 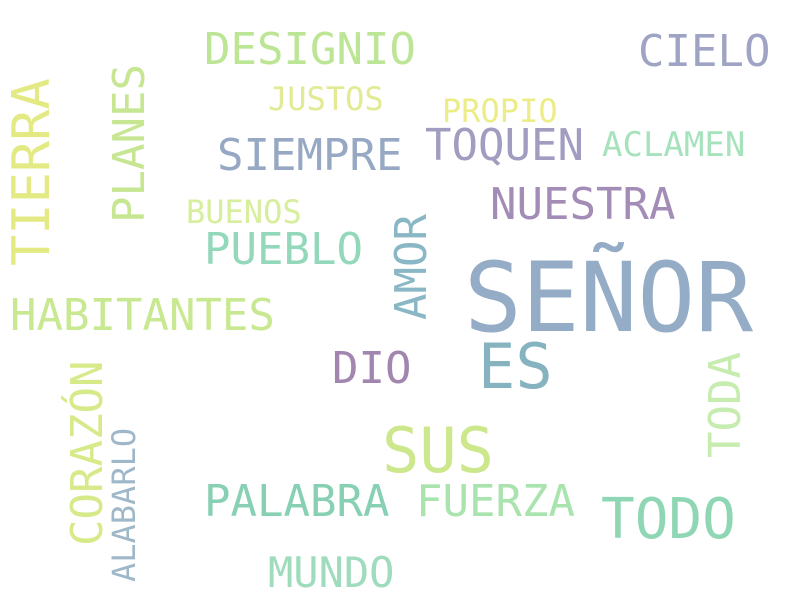 I want to click on word-siempre: SIEMPRE, so click(x=310, y=155).